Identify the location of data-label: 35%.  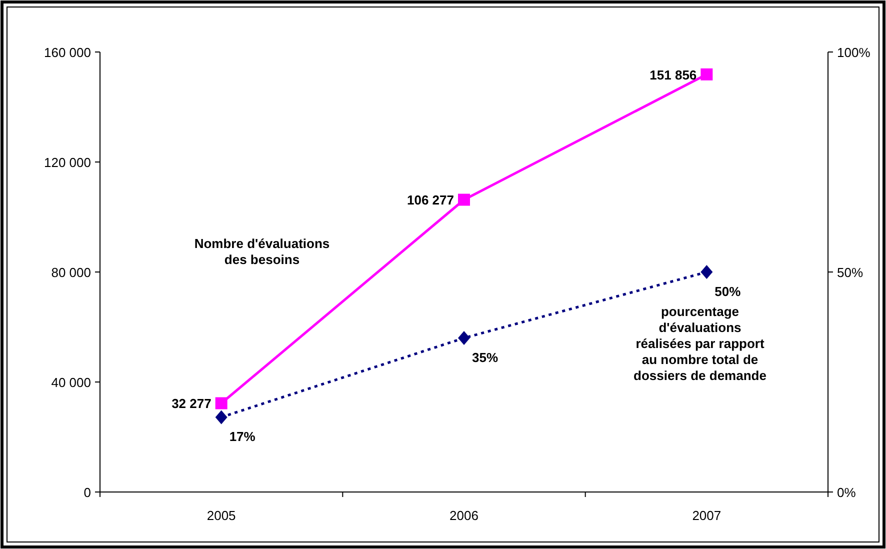
(485, 357).